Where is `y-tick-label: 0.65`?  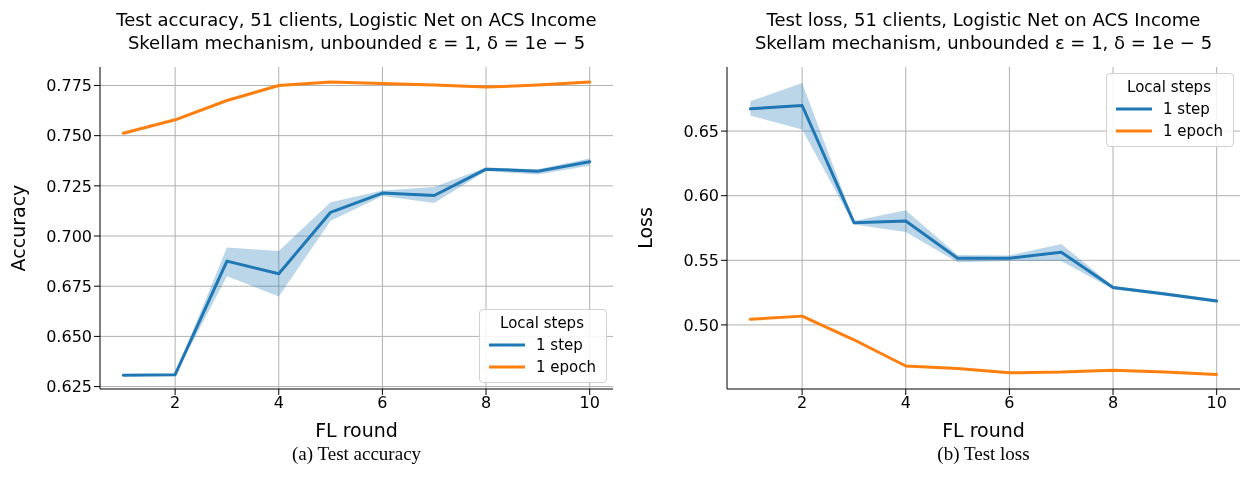
y-tick-label: 0.65 is located at coordinates (701, 131).